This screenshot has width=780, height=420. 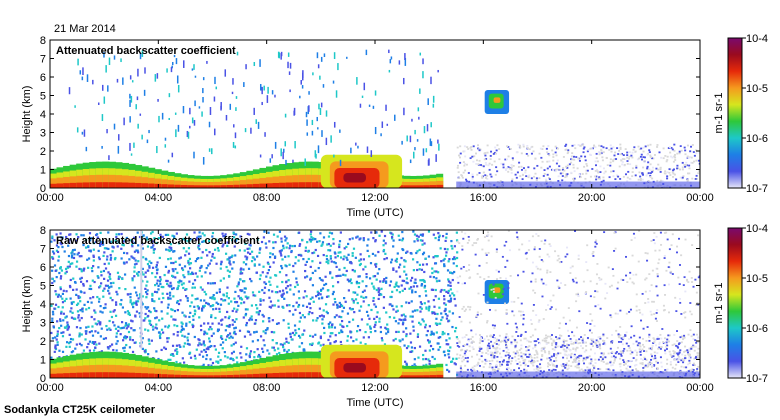 What do you see at coordinates (497, 291) in the screenshot?
I see `feature-cloud` at bounding box center [497, 291].